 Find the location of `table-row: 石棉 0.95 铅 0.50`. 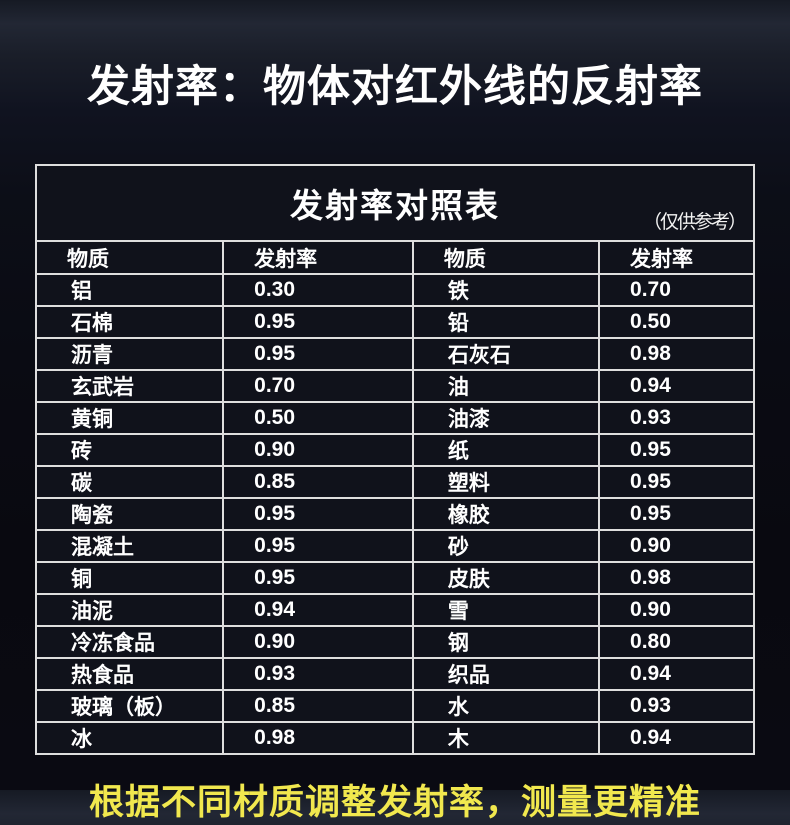

table-row: 石棉 0.95 铅 0.50 is located at coordinates (395, 322).